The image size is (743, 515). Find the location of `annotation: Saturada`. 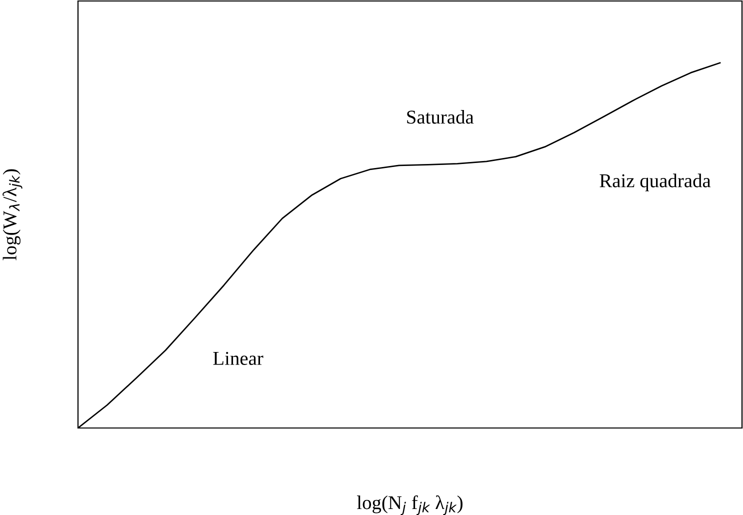

annotation: Saturada is located at coordinates (440, 117).